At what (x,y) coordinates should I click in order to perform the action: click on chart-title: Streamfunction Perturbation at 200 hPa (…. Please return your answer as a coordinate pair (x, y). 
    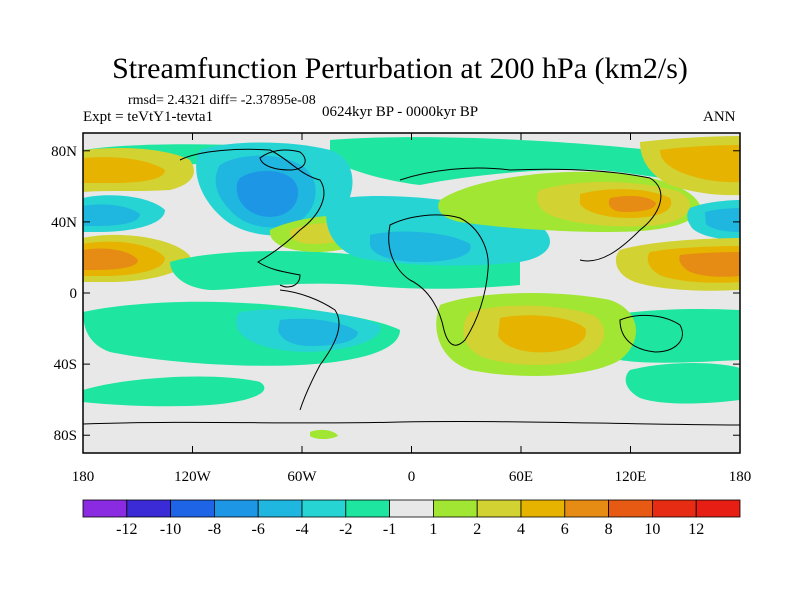
    Looking at the image, I should click on (400, 68).